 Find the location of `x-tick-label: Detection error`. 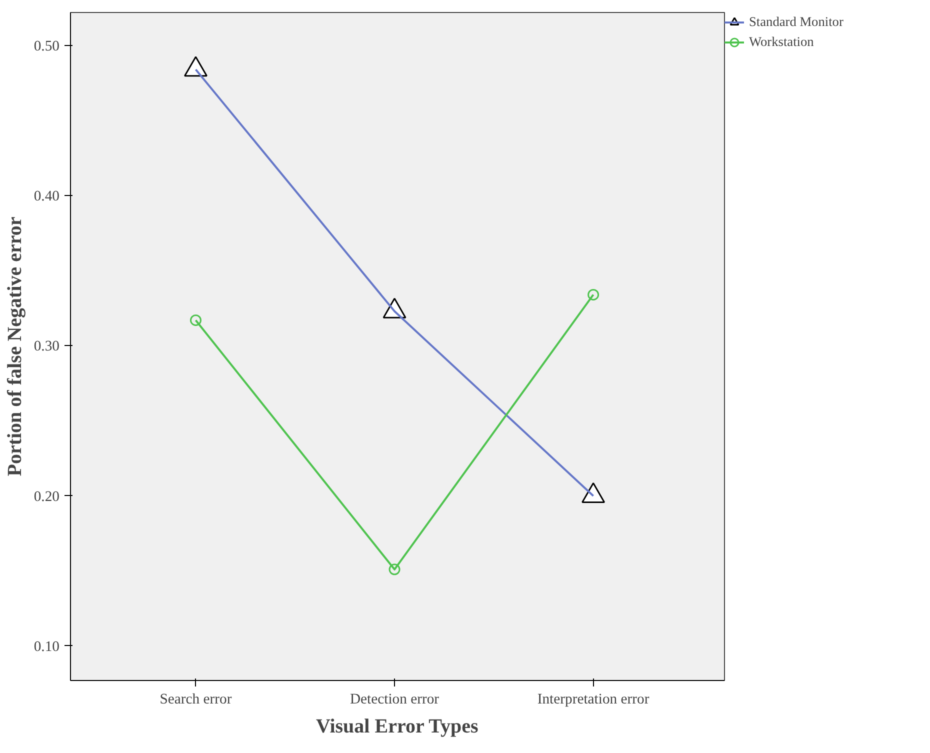

x-tick-label: Detection error is located at coordinates (395, 700).